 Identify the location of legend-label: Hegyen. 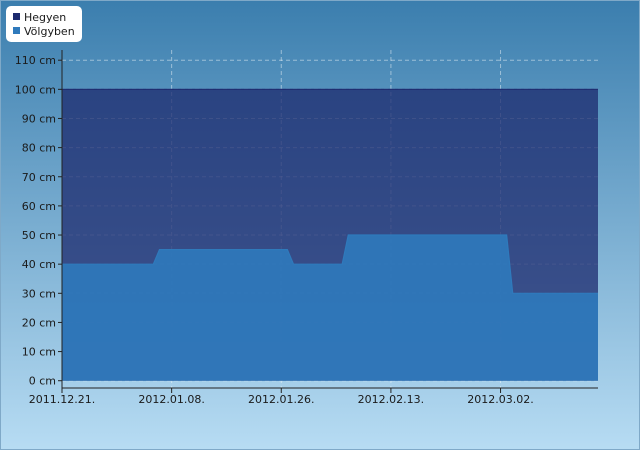
(45, 17).